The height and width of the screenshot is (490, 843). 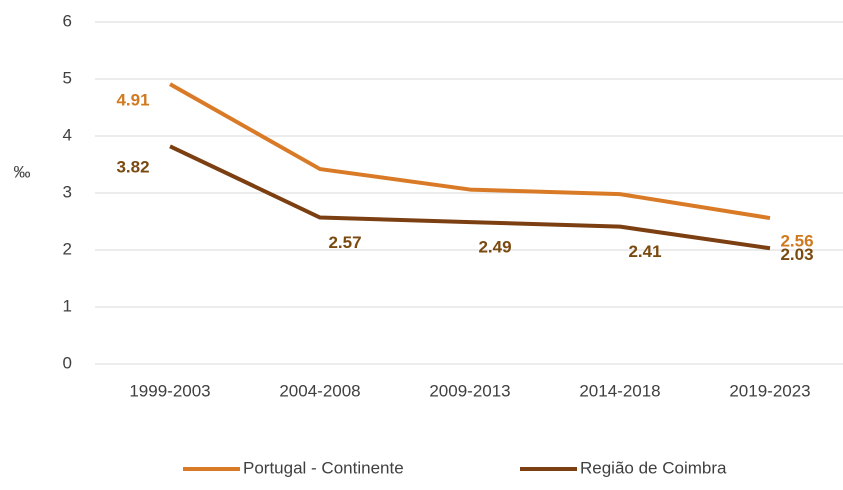 I want to click on y-tick-label: 3, so click(x=67, y=191).